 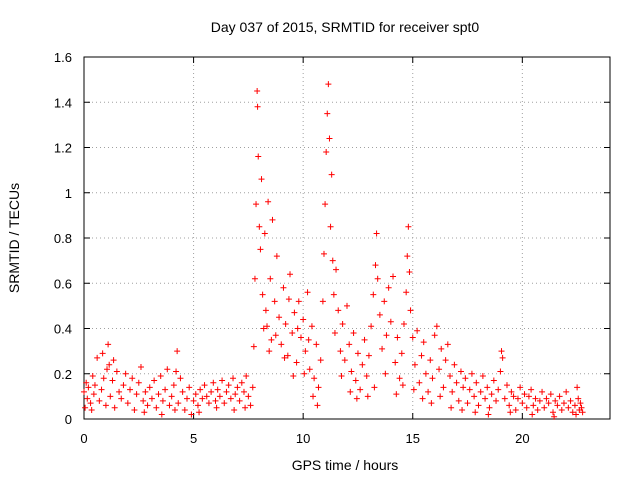 I want to click on y-tick-label: 1.2, so click(x=63, y=148).